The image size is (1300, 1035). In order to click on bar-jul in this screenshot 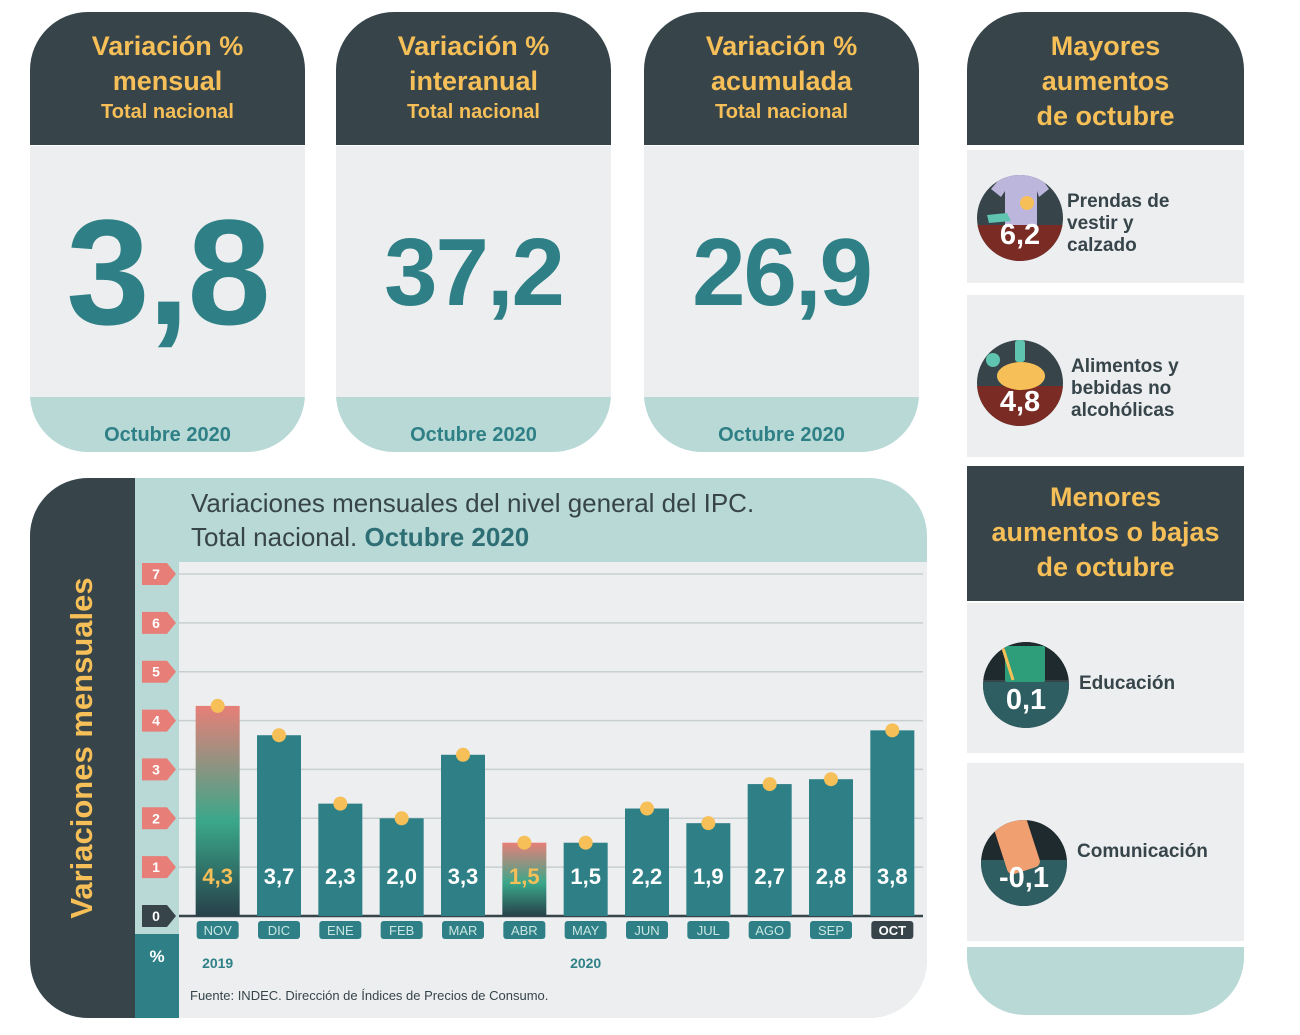, I will do `click(708, 869)`.